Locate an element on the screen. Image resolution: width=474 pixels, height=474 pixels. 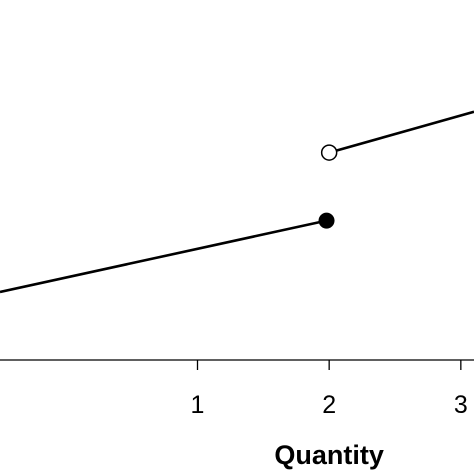
x-axis-title: Quantity is located at coordinates (329, 455).